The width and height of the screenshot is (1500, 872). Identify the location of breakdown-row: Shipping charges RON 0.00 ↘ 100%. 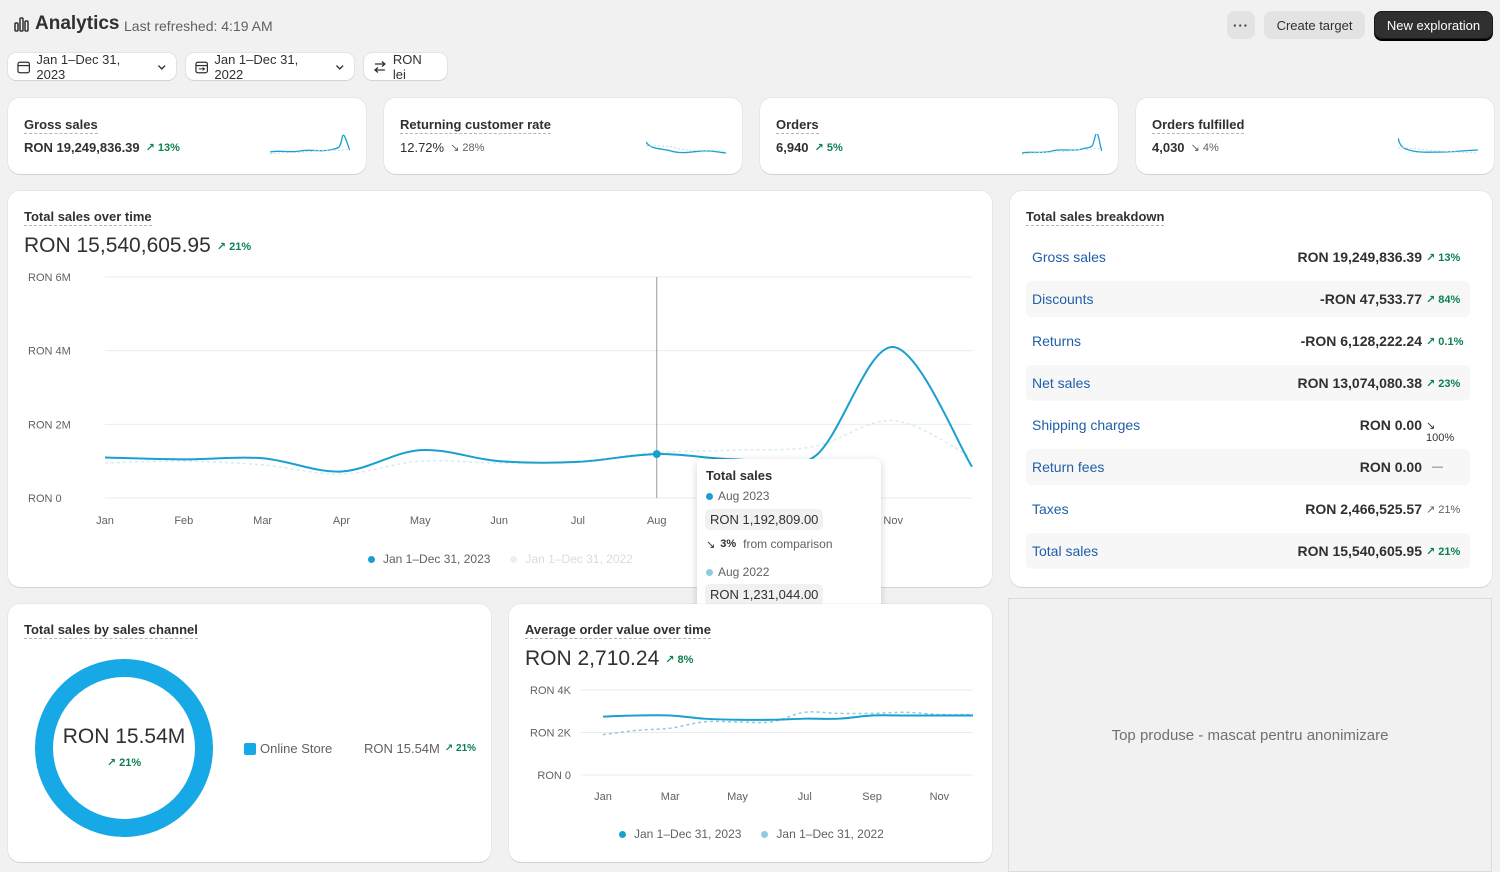
(1248, 425).